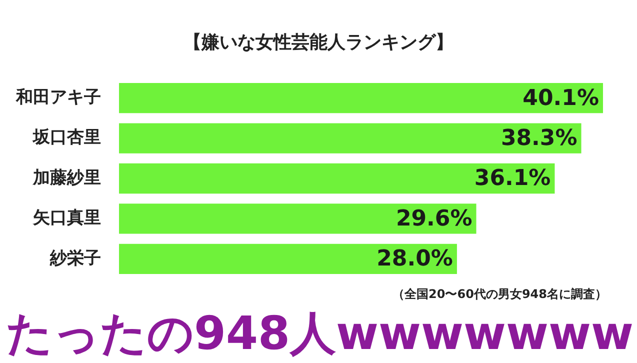 The height and width of the screenshot is (363, 637). Describe the element at coordinates (539, 139) in the screenshot. I see `data-label: 38.3%` at that location.